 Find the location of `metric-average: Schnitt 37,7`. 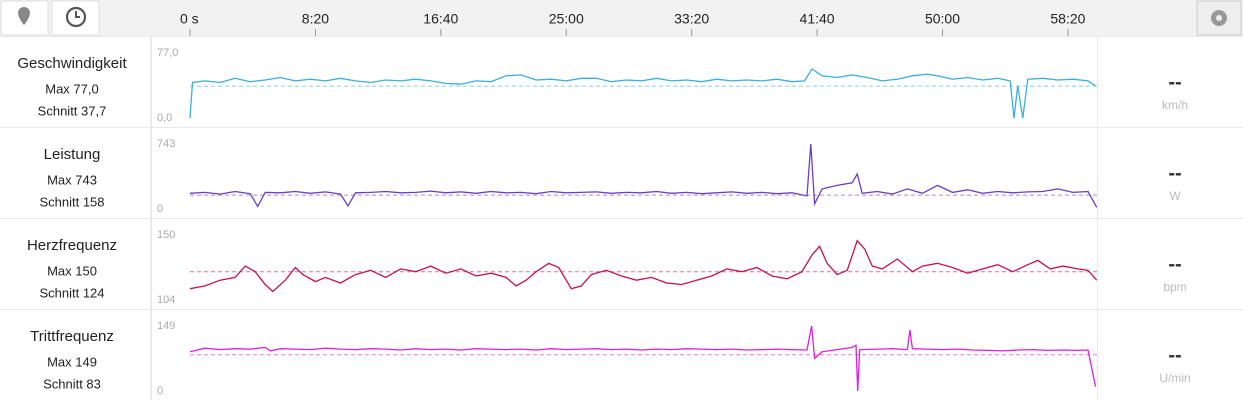

metric-average: Schnitt 37,7 is located at coordinates (72, 110).